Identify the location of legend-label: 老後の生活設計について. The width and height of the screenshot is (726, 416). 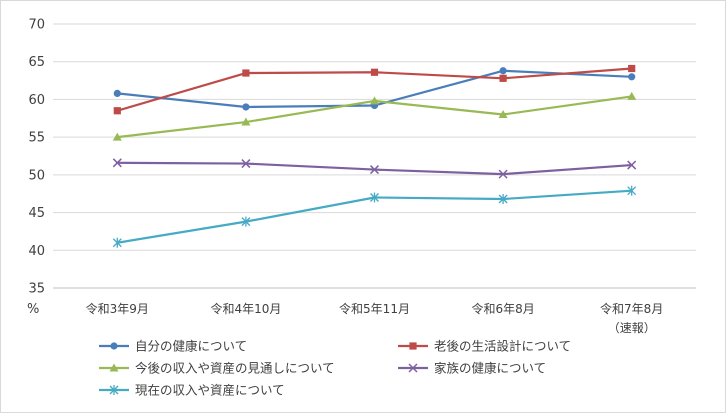
(502, 346).